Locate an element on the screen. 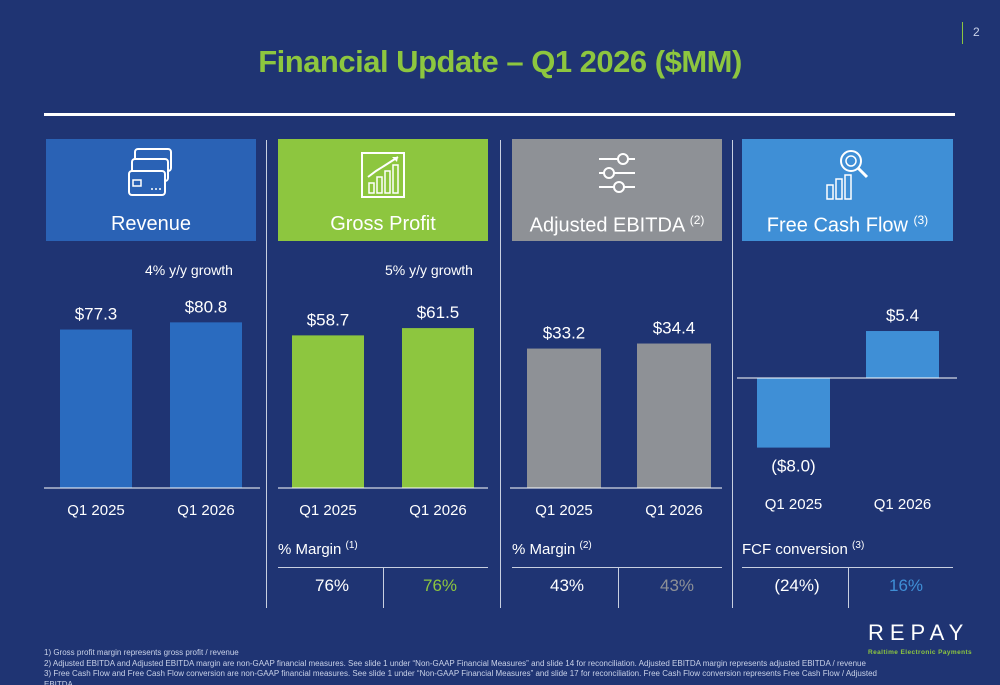 The height and width of the screenshot is (685, 1000). data-label: $77.3 is located at coordinates (96, 314).